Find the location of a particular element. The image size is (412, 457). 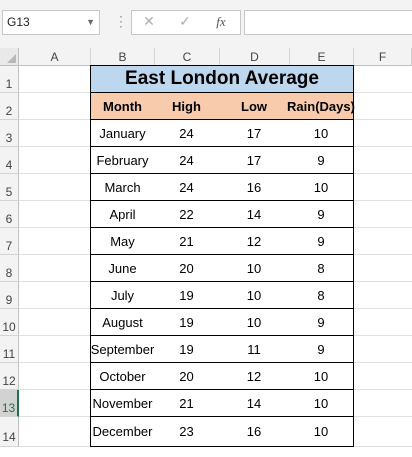

row-header-11: 11 is located at coordinates (9, 349).